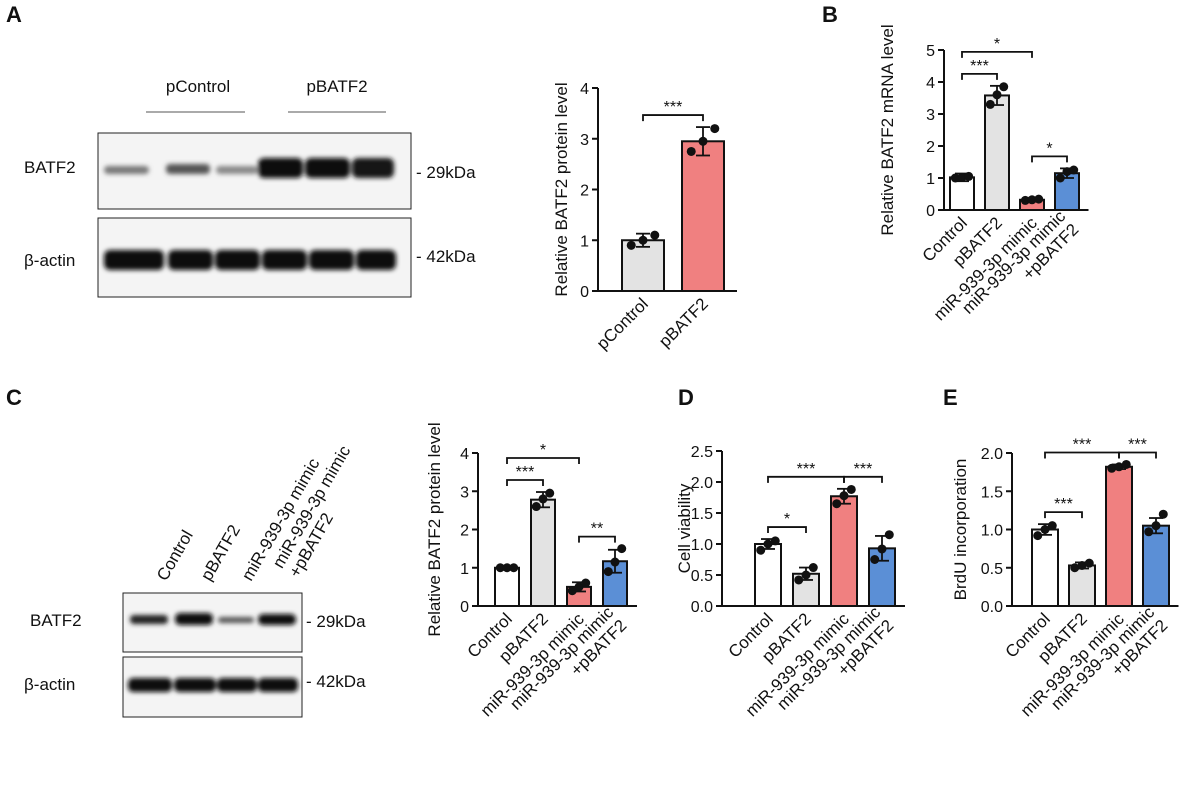 Image resolution: width=1181 pixels, height=785 pixels. What do you see at coordinates (584, 191) in the screenshot?
I see `y-tick-label: 2` at bounding box center [584, 191].